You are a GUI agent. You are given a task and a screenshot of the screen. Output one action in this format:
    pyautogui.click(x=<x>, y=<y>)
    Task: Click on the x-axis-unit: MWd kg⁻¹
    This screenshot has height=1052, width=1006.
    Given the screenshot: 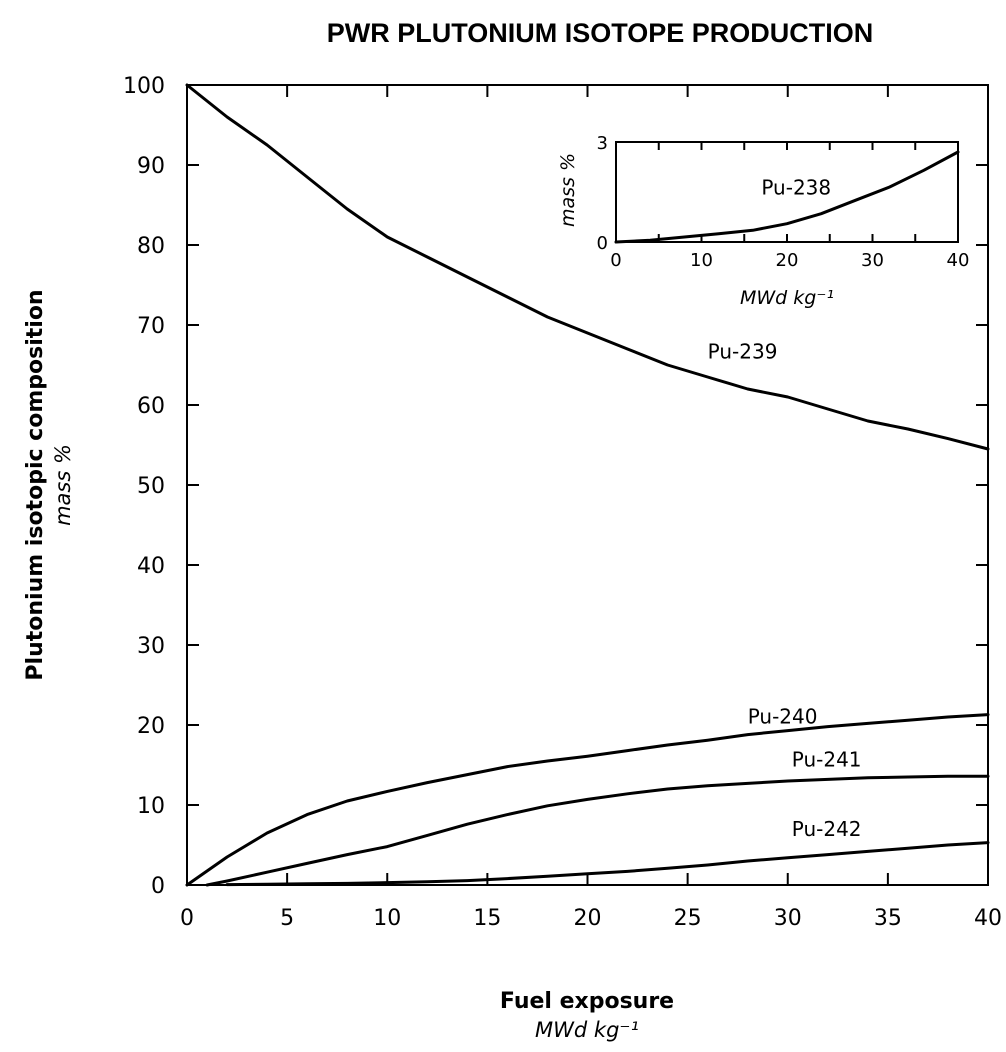 What is the action you would take?
    pyautogui.click(x=587, y=1030)
    